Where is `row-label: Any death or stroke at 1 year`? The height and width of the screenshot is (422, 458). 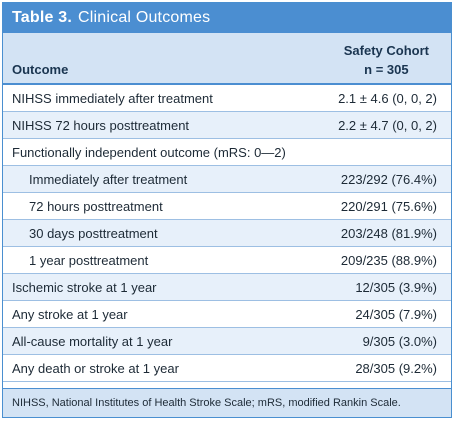 row-label: Any death or stroke at 1 year is located at coordinates (95, 368).